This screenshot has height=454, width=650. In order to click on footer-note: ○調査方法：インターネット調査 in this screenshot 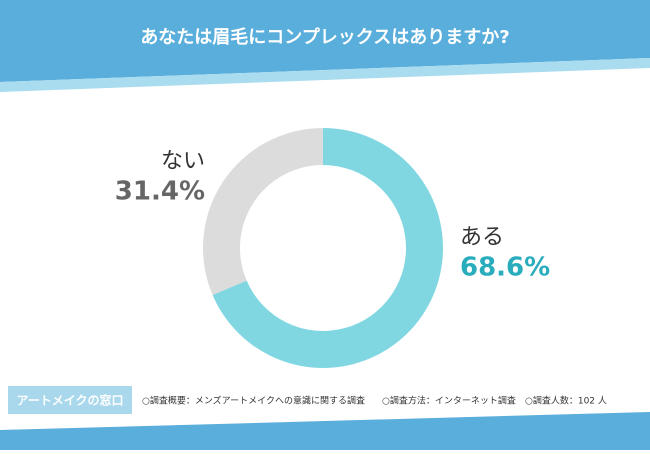, I will do `click(449, 401)`.